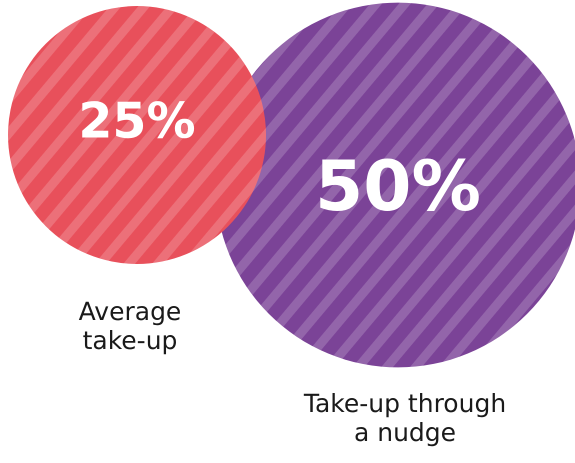  What do you see at coordinates (130, 326) in the screenshot?
I see `category-label: Average take-up` at bounding box center [130, 326].